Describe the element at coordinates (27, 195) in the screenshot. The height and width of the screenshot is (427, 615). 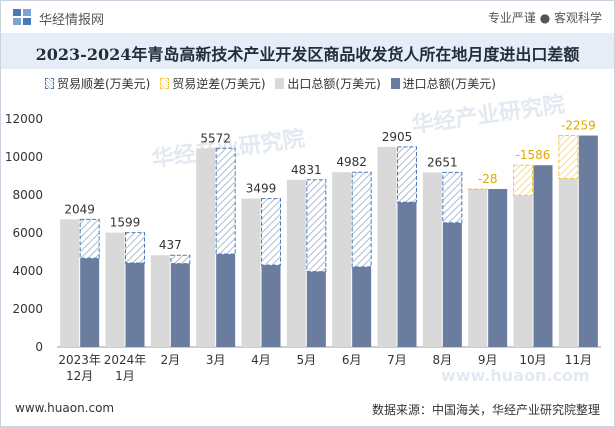
I see `y-tick-label: 8000` at that location.